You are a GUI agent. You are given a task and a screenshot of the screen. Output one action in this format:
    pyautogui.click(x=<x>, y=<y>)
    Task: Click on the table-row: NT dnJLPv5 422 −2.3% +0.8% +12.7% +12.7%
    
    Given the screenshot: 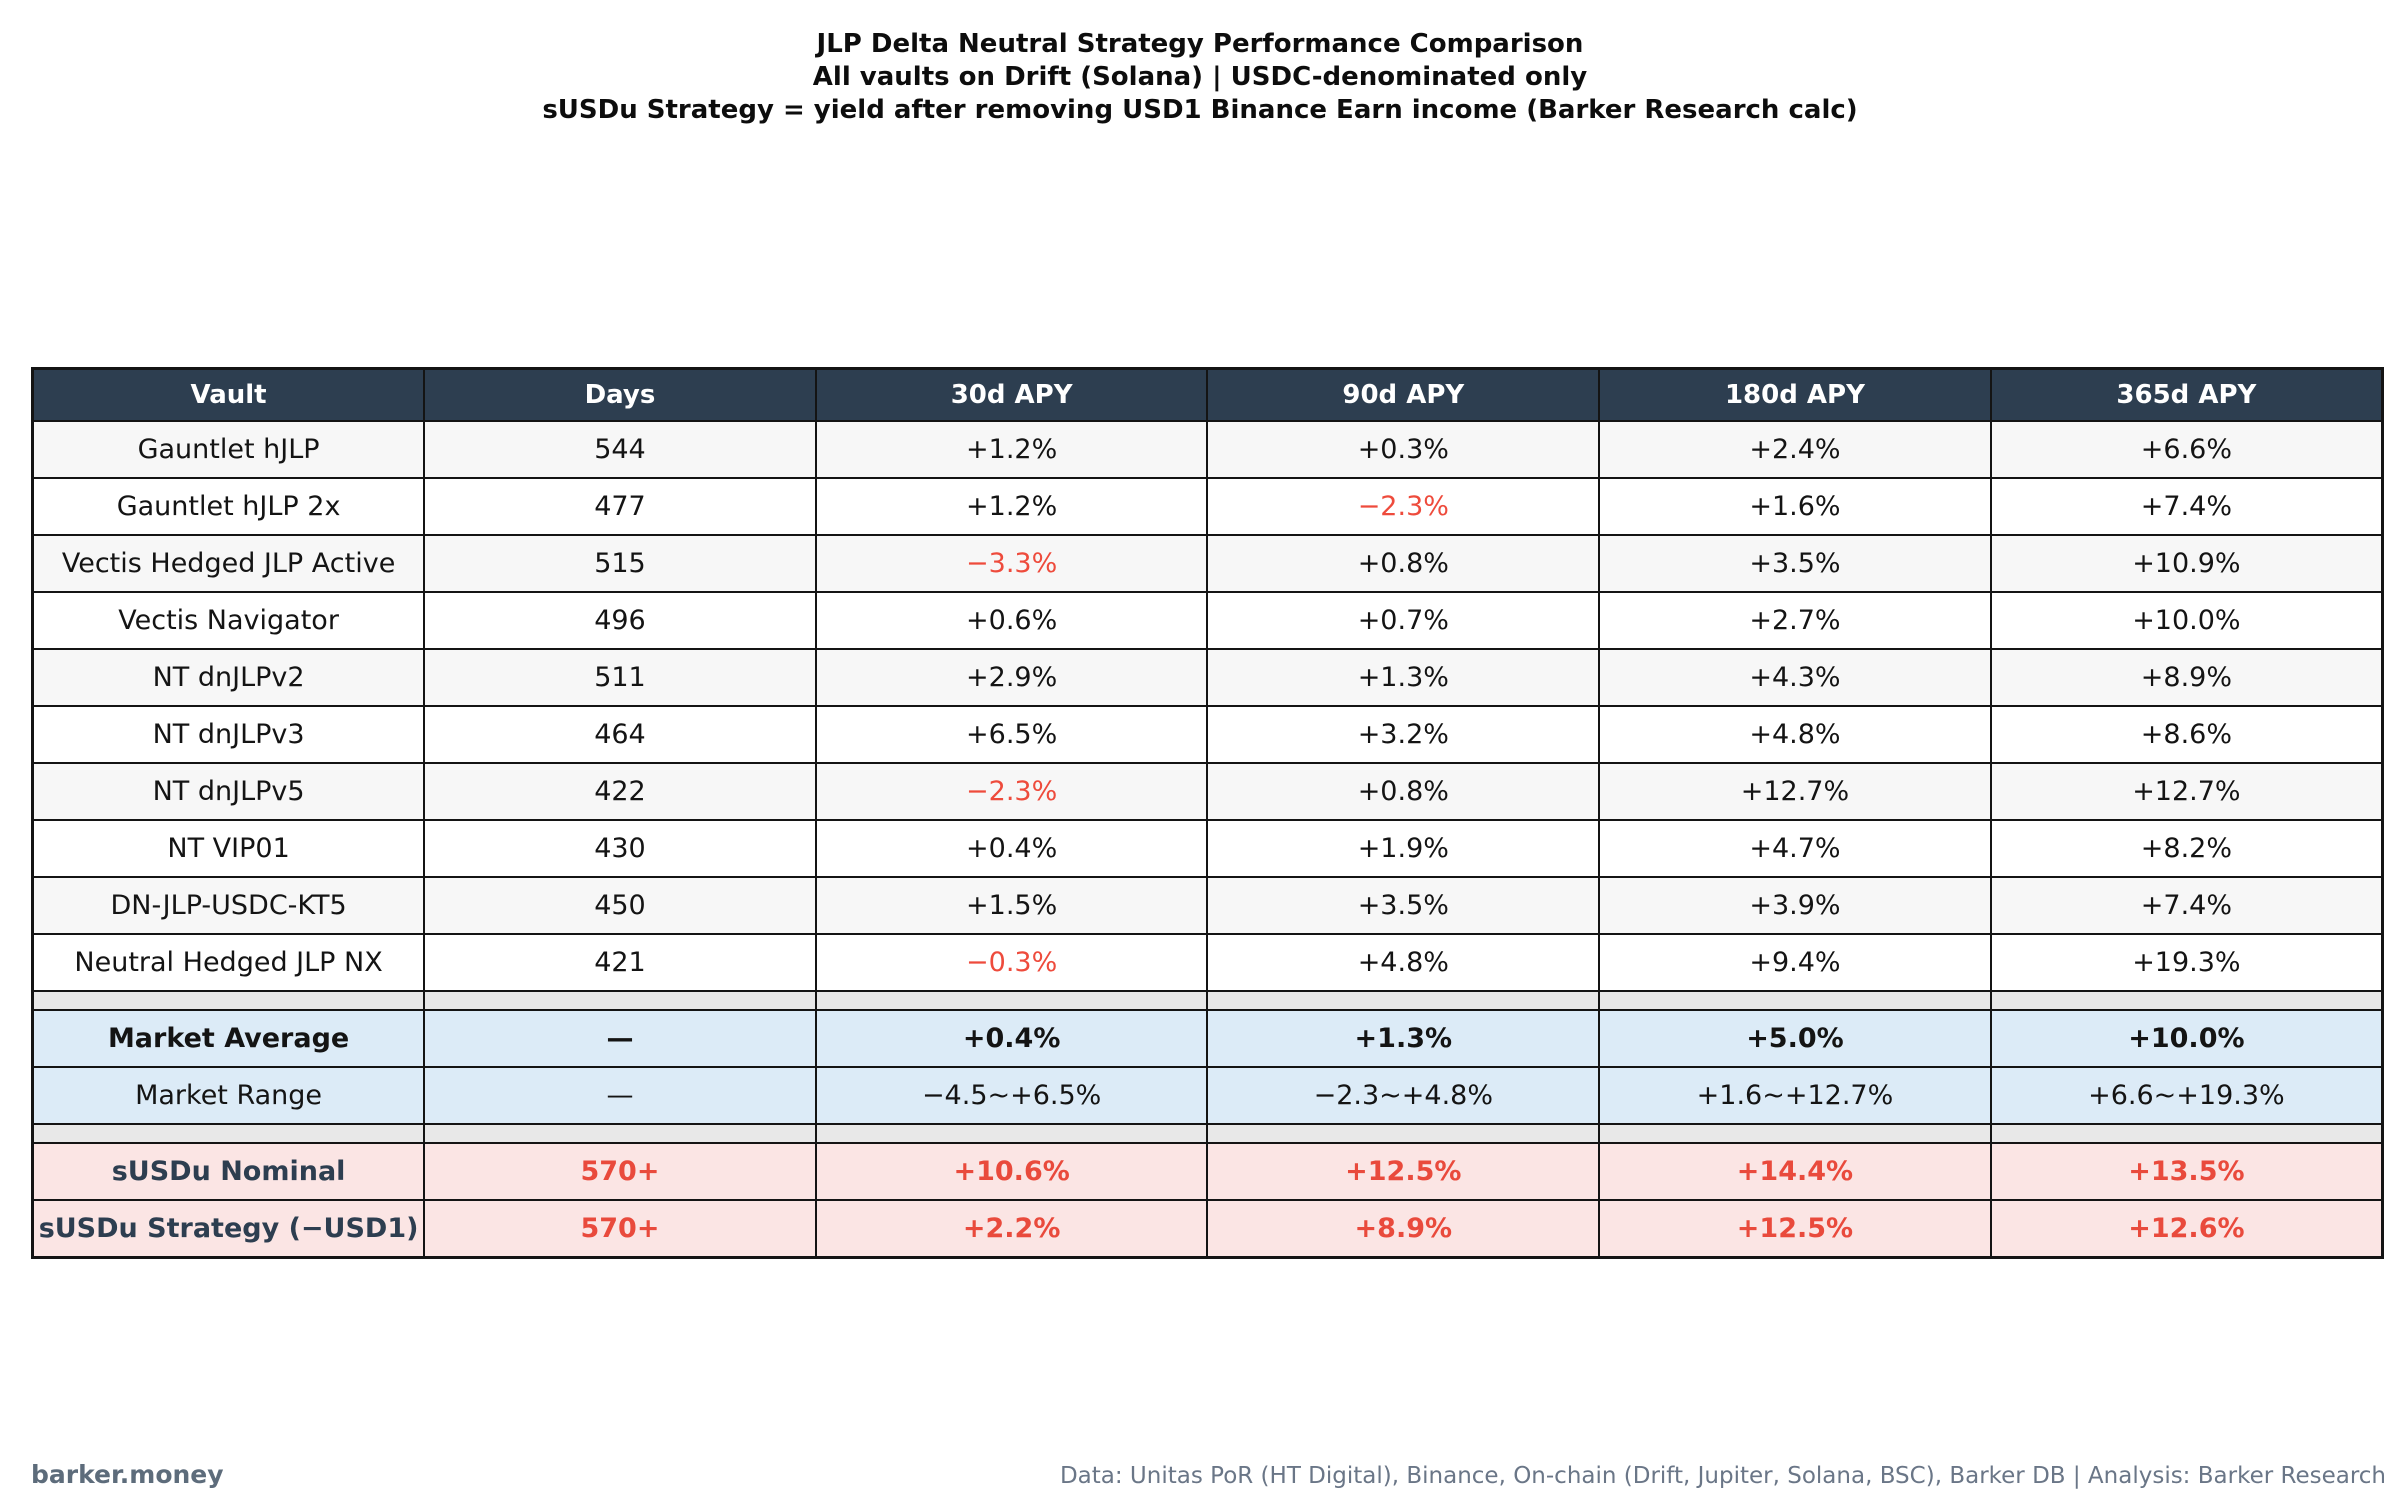 What is the action you would take?
    pyautogui.click(x=1207, y=791)
    